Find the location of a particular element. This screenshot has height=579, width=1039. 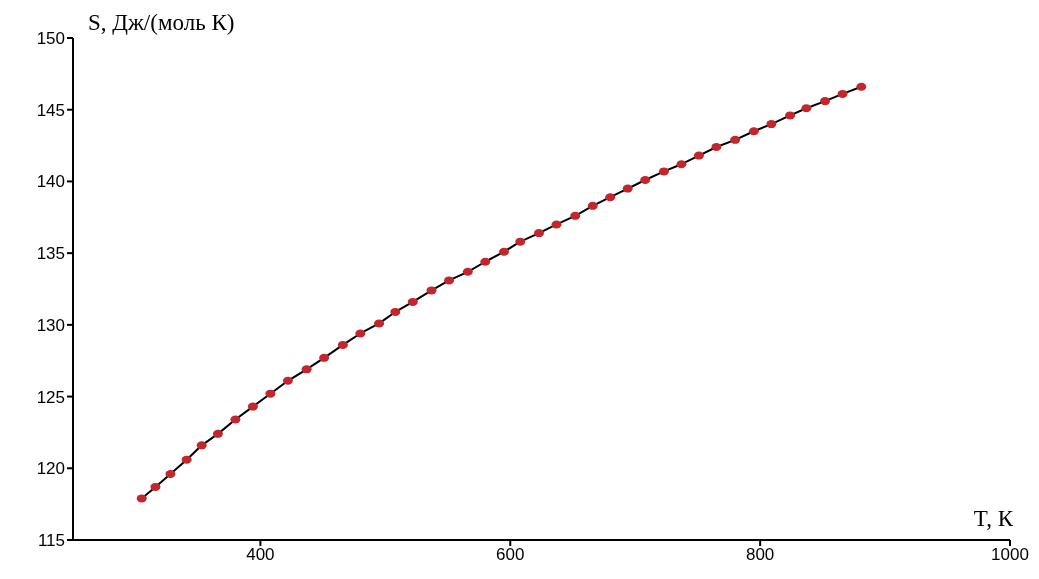

y-tick-label: 120 is located at coordinates (50, 469).